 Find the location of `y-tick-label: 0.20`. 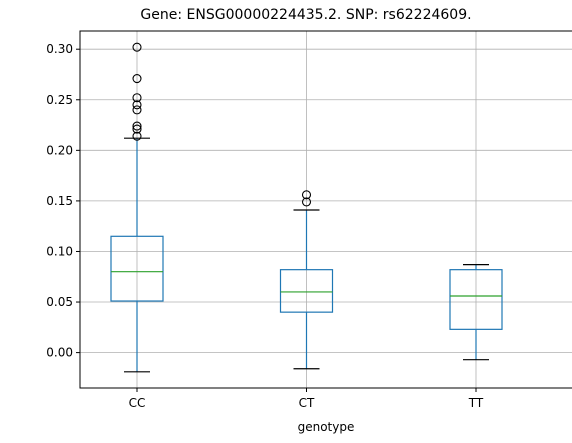

y-tick-label: 0.20 is located at coordinates (59, 150).